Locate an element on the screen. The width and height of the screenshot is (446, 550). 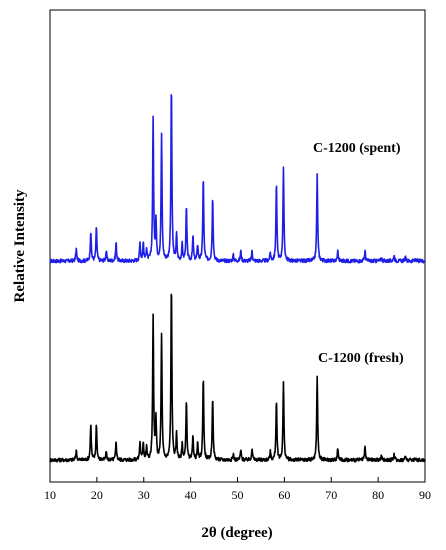
x-tick-label: 70 is located at coordinates (331, 495).